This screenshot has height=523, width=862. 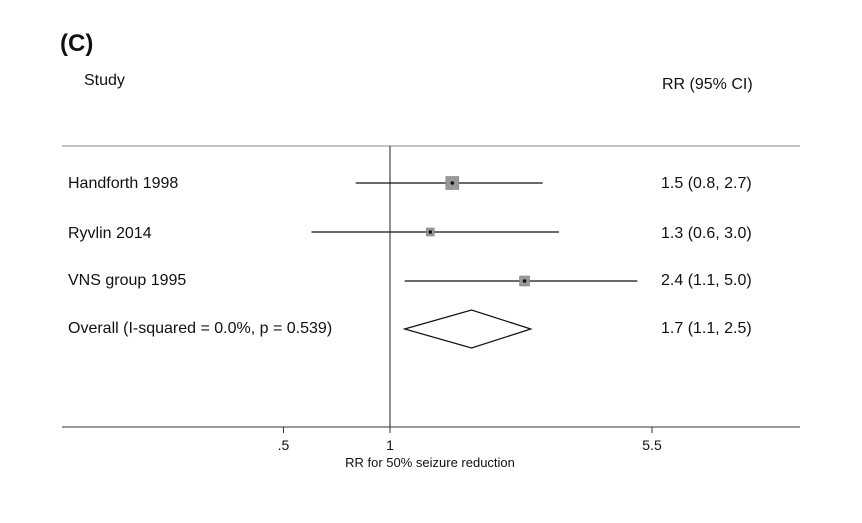 I want to click on study-column-header: Study, so click(x=104, y=80).